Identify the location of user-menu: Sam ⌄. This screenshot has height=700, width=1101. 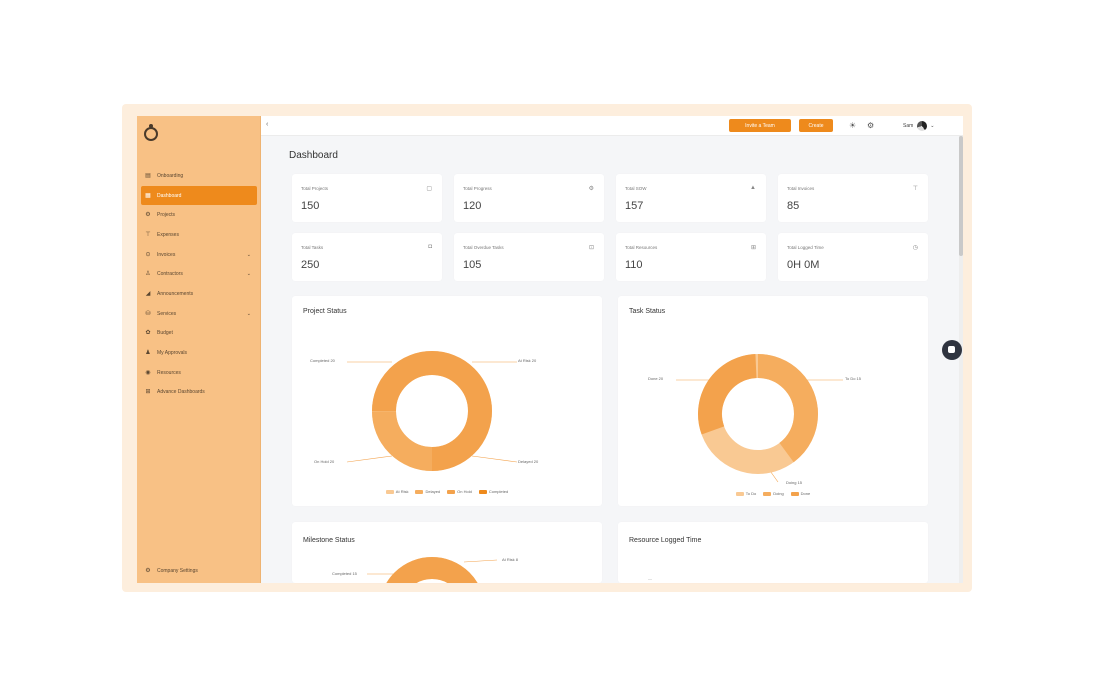
(918, 126).